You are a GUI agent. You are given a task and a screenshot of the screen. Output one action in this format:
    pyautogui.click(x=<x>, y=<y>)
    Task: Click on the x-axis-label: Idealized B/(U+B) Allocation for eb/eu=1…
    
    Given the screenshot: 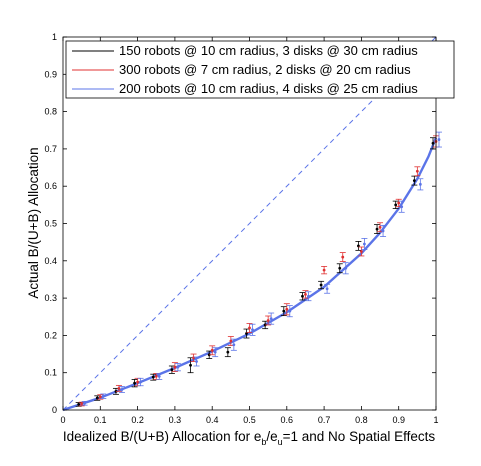 What is the action you would take?
    pyautogui.click(x=249, y=438)
    